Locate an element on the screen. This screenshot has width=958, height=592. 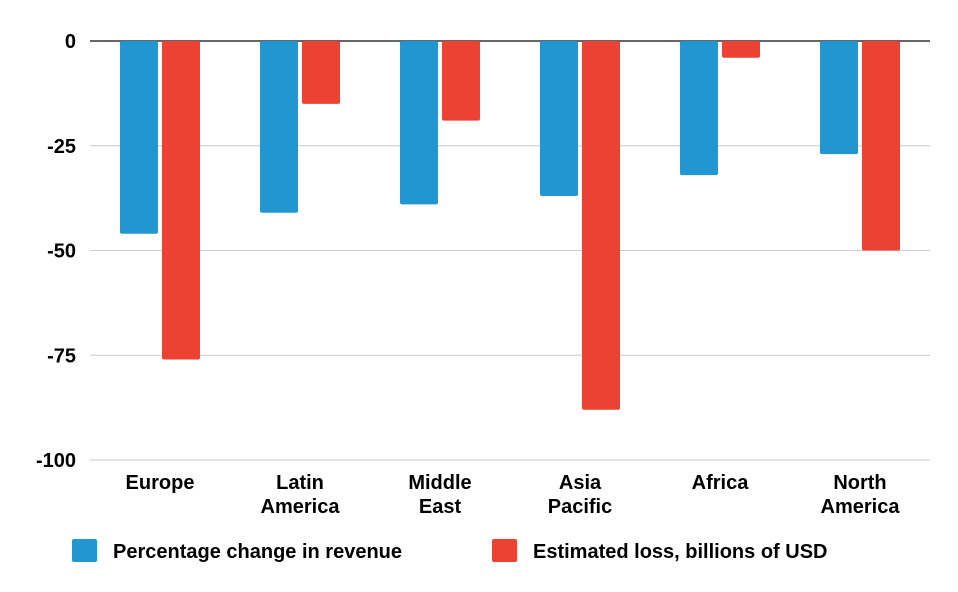
x-category-label: Latin America is located at coordinates (301, 495).